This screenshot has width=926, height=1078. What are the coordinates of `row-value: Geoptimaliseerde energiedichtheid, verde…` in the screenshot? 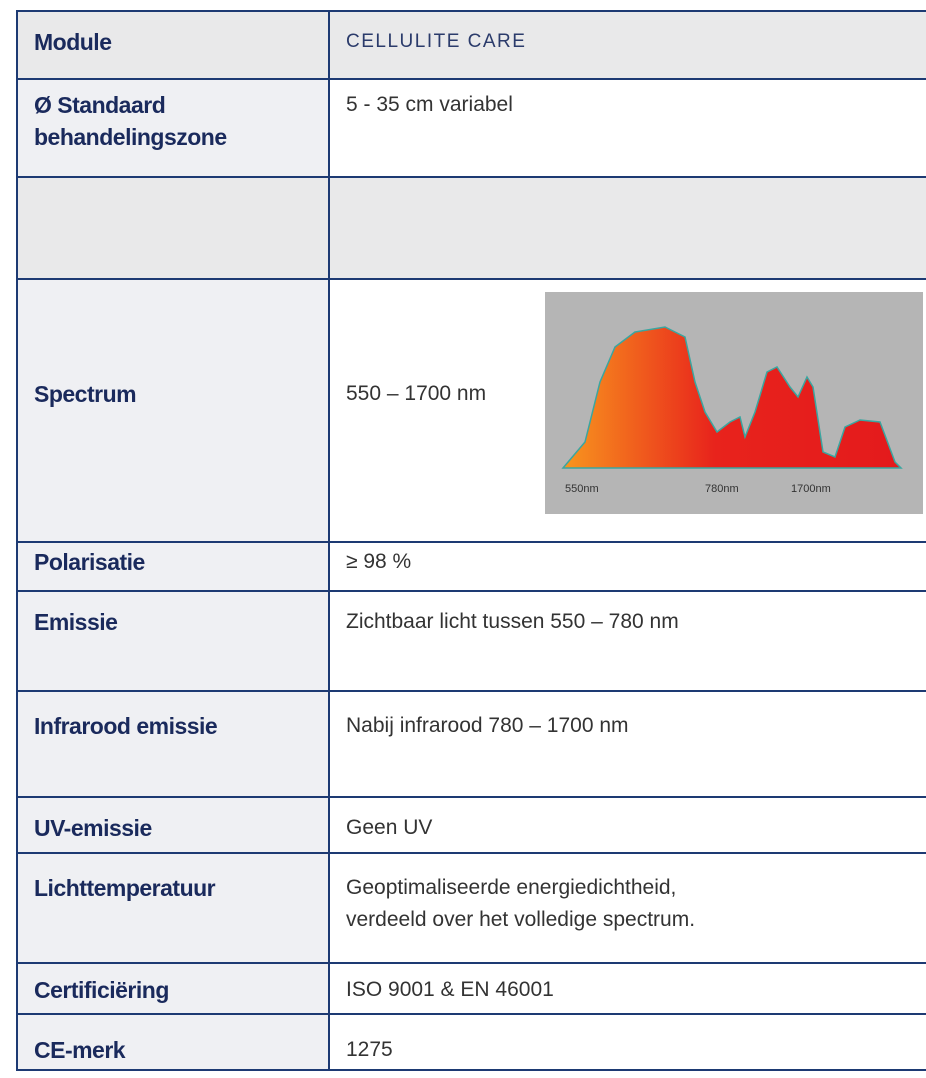 It's located at (628, 908).